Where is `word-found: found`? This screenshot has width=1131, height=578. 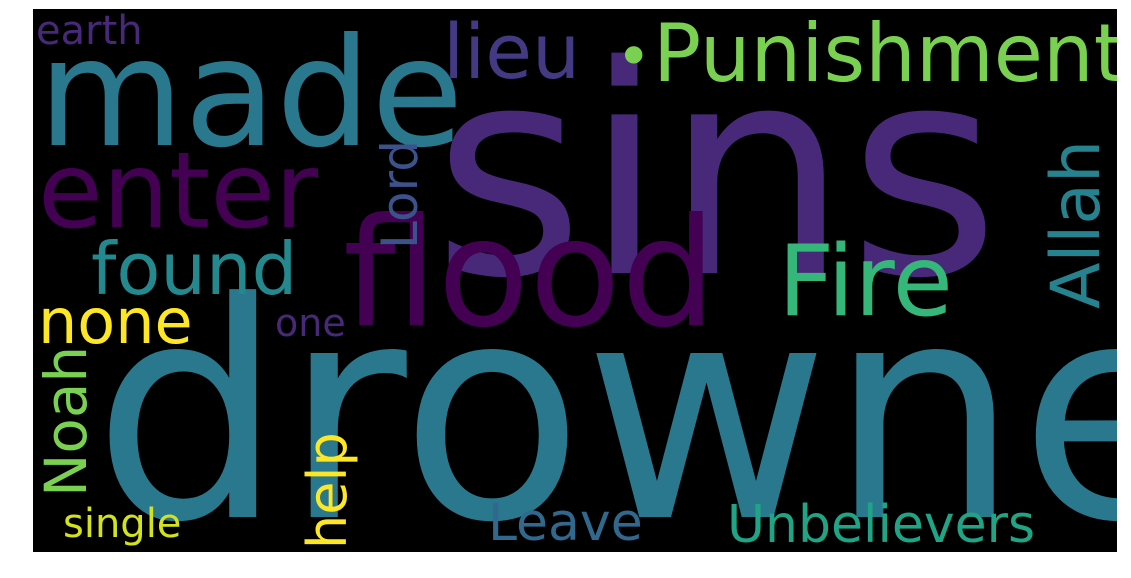
word-found: found is located at coordinates (194, 269).